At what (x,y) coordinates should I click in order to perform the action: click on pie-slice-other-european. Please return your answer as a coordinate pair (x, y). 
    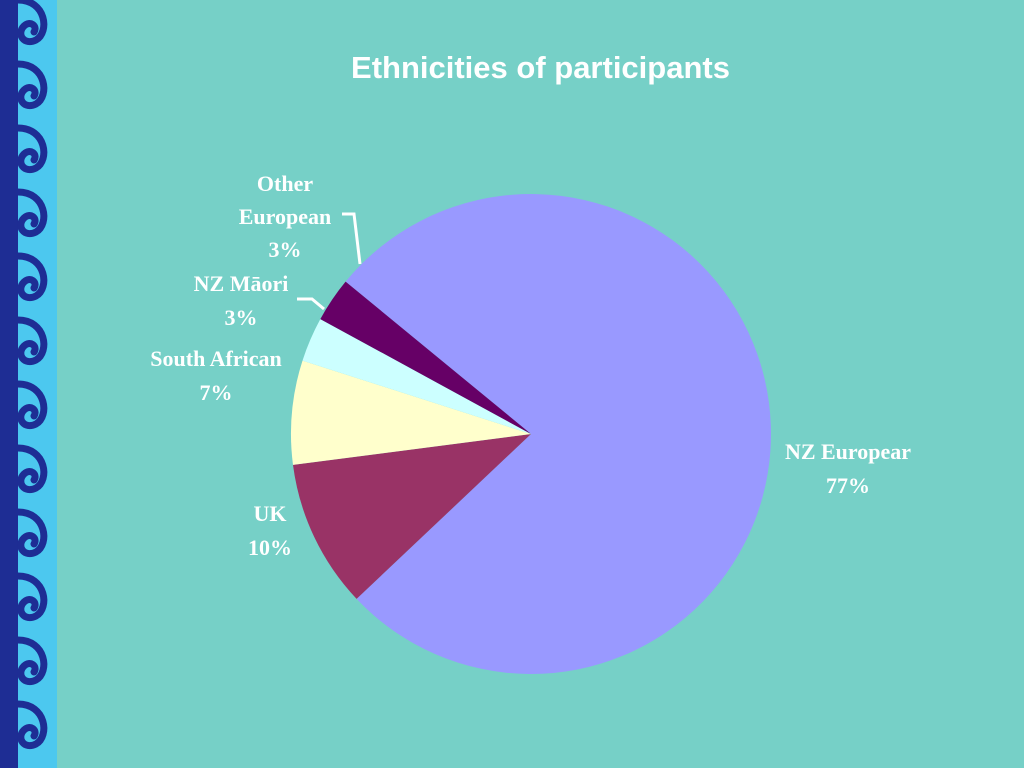
    Looking at the image, I should click on (425, 357).